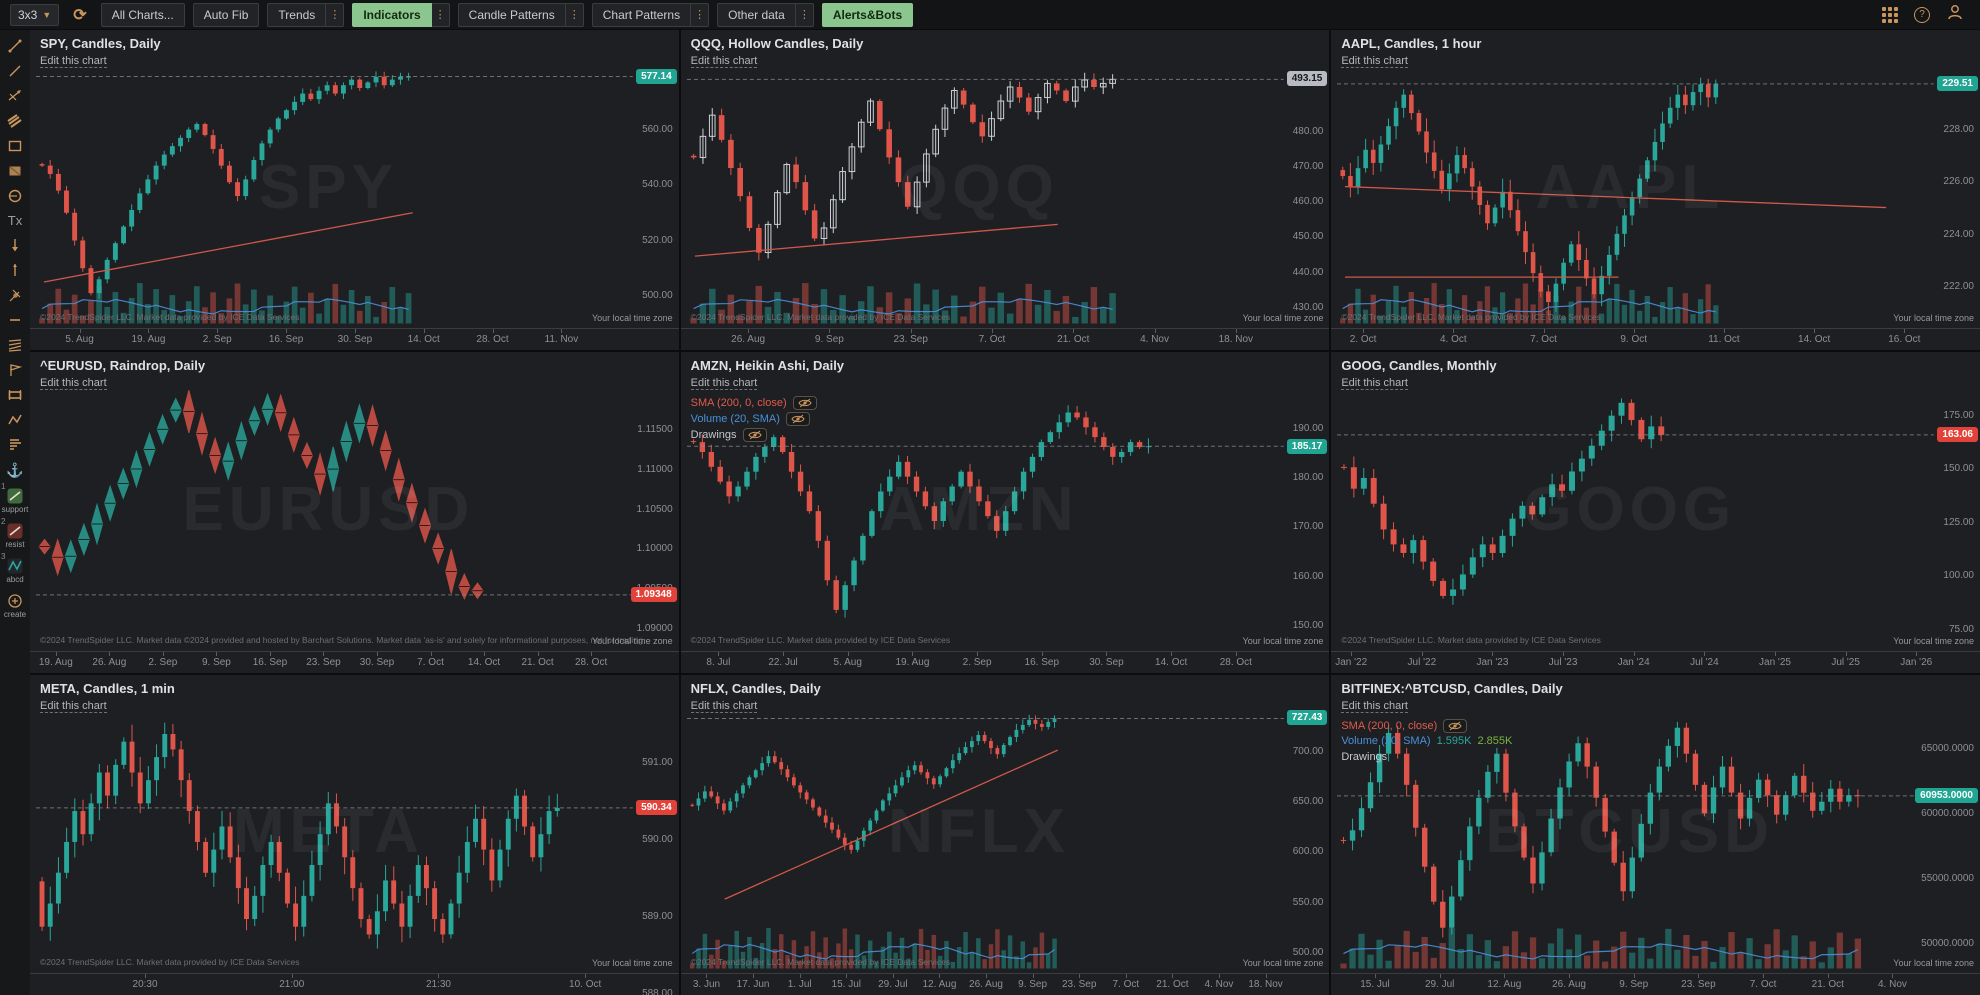 This screenshot has width=1980, height=995. I want to click on ray-line-tool, so click(15, 71).